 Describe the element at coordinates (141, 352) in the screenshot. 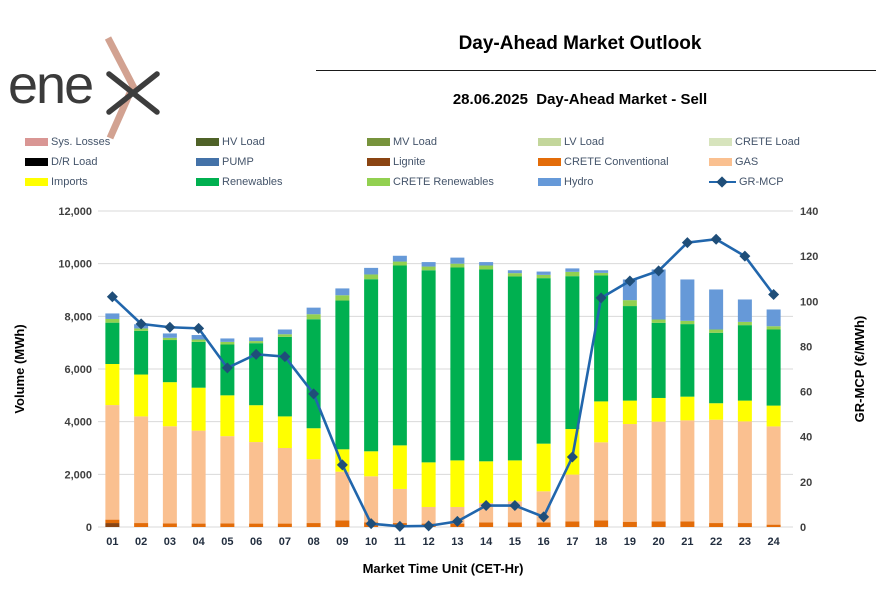

I see `bar-02-renewables` at that location.